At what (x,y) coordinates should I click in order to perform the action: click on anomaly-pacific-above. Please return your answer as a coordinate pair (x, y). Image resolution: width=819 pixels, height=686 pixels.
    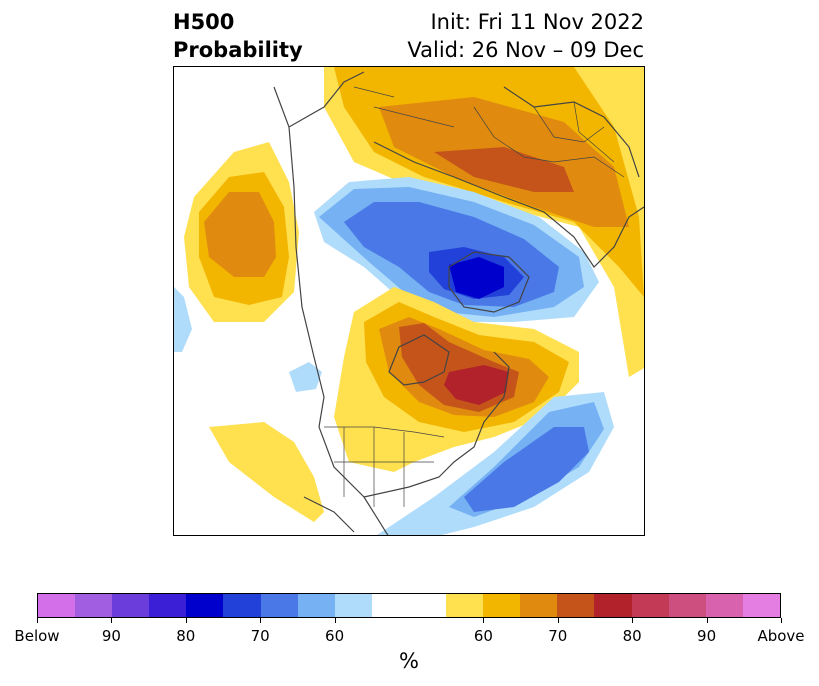
    Looking at the image, I should click on (241, 232).